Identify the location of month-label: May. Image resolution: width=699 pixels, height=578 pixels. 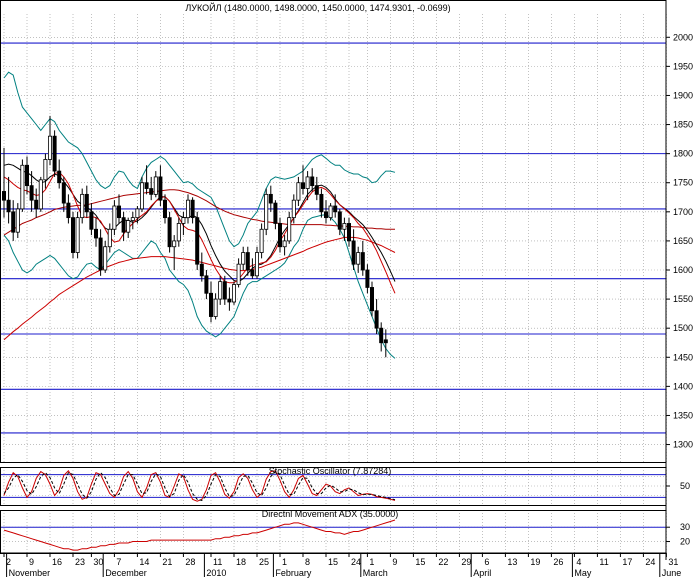
(583, 573).